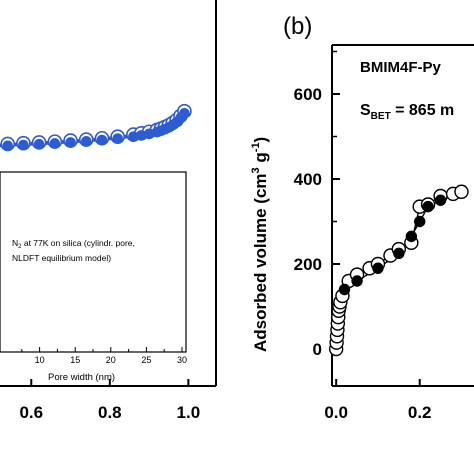 The width and height of the screenshot is (474, 474). What do you see at coordinates (260, 244) in the screenshot?
I see `panel-b-y-axis-label: Adsorbed volume (cm3 g-1)` at bounding box center [260, 244].